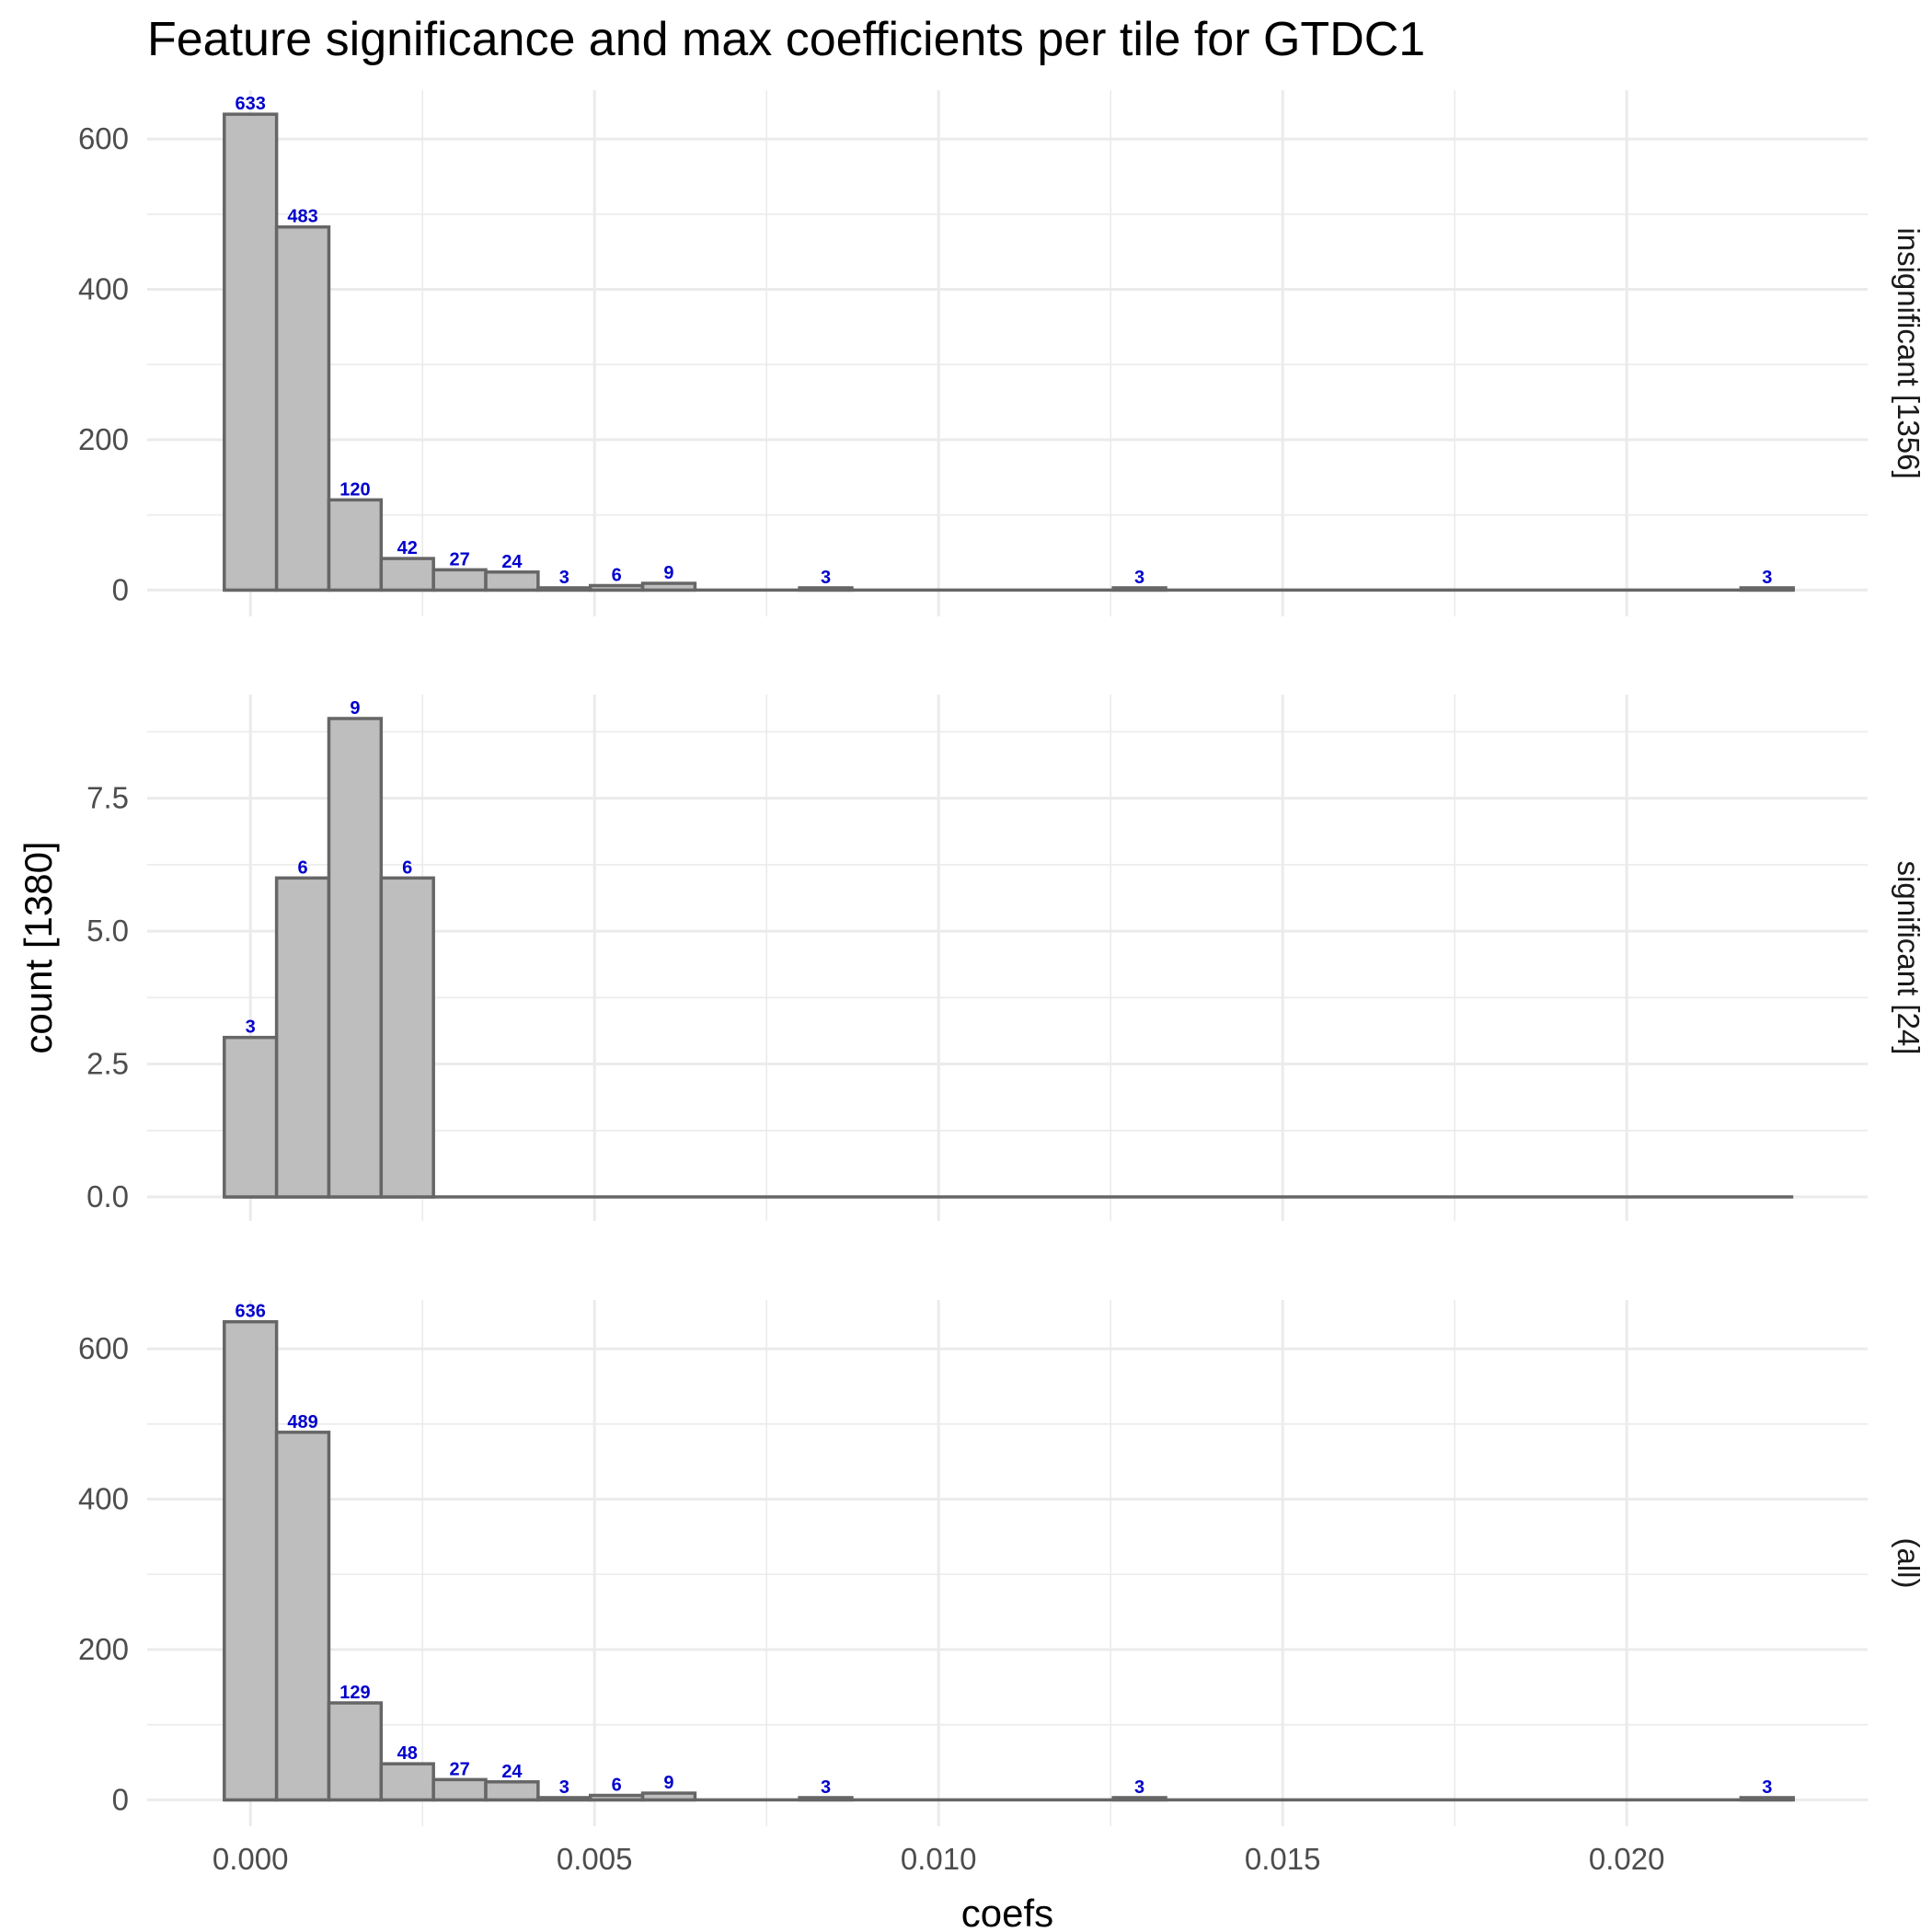 The width and height of the screenshot is (1932, 1932). I want to click on bar-count-label: 636, so click(251, 1312).